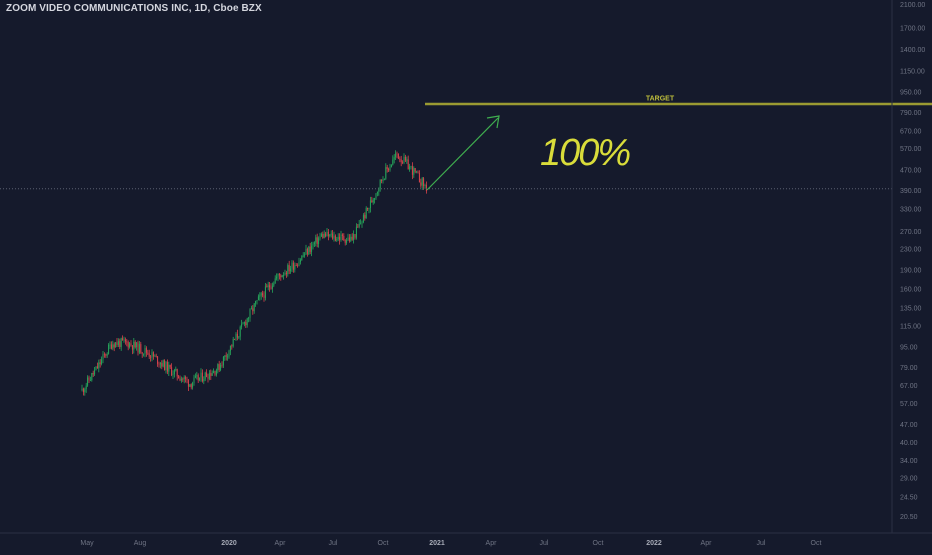 This screenshot has width=932, height=555. I want to click on projection-arrow, so click(462, 154).